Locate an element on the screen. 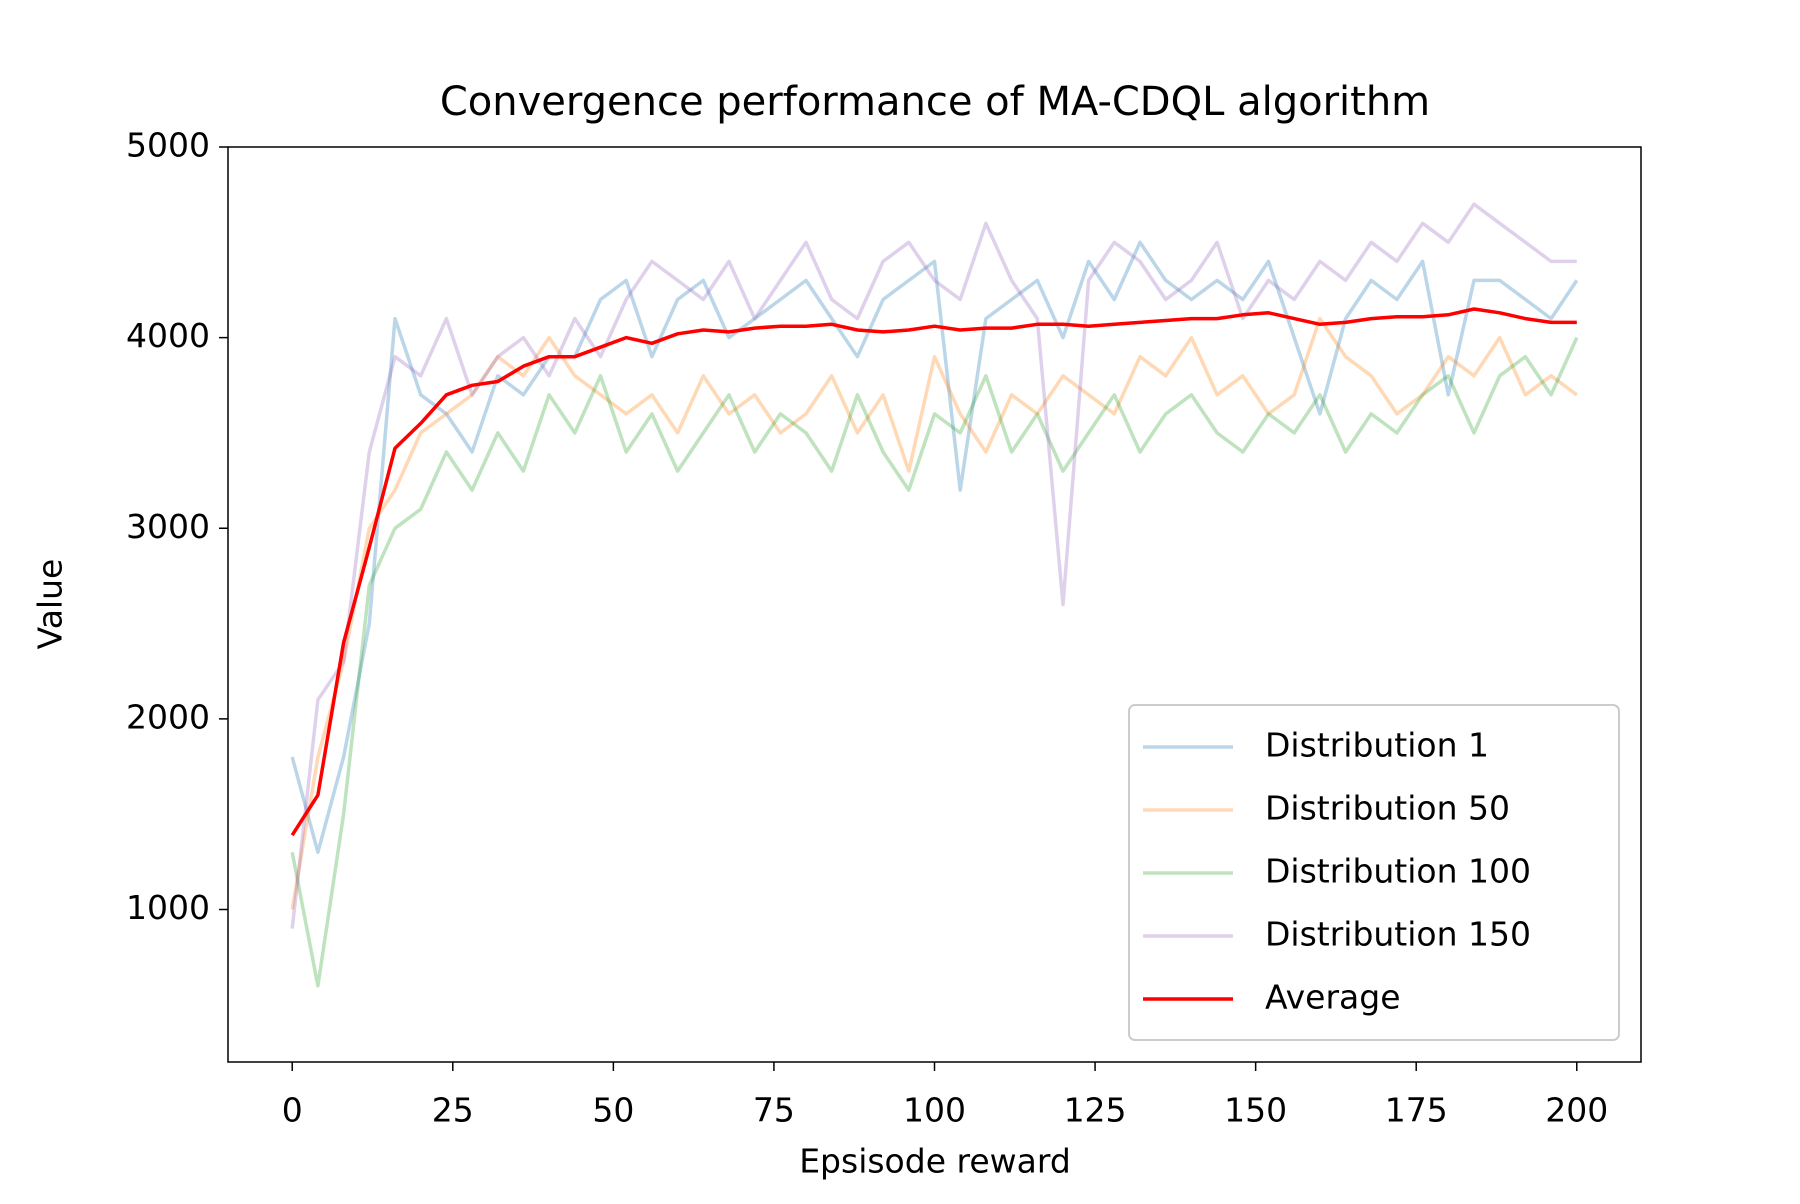 This screenshot has width=1800, height=1204. legend-label: Distribution 150 is located at coordinates (1398, 934).